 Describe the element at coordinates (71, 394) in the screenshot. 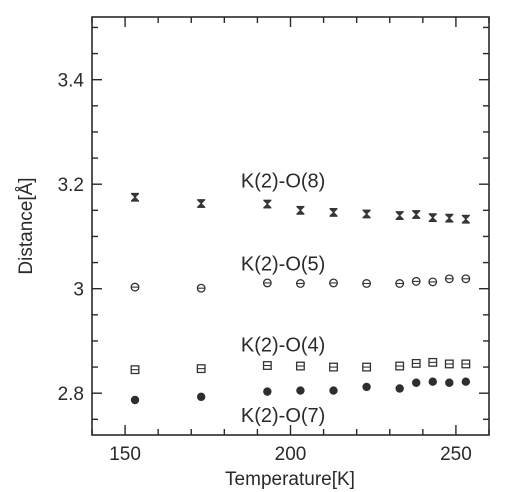

I see `y-tick-label: 2.8` at that location.